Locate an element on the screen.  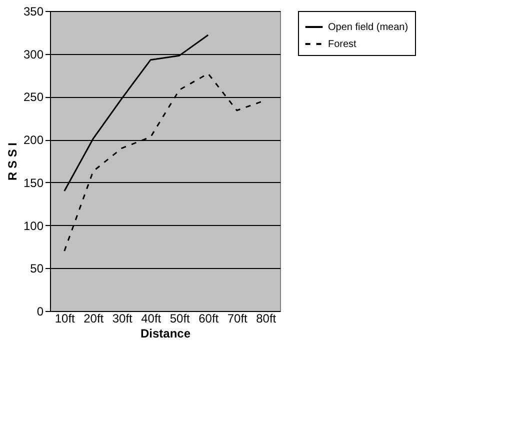
x-tick-label: 50ft is located at coordinates (180, 319).